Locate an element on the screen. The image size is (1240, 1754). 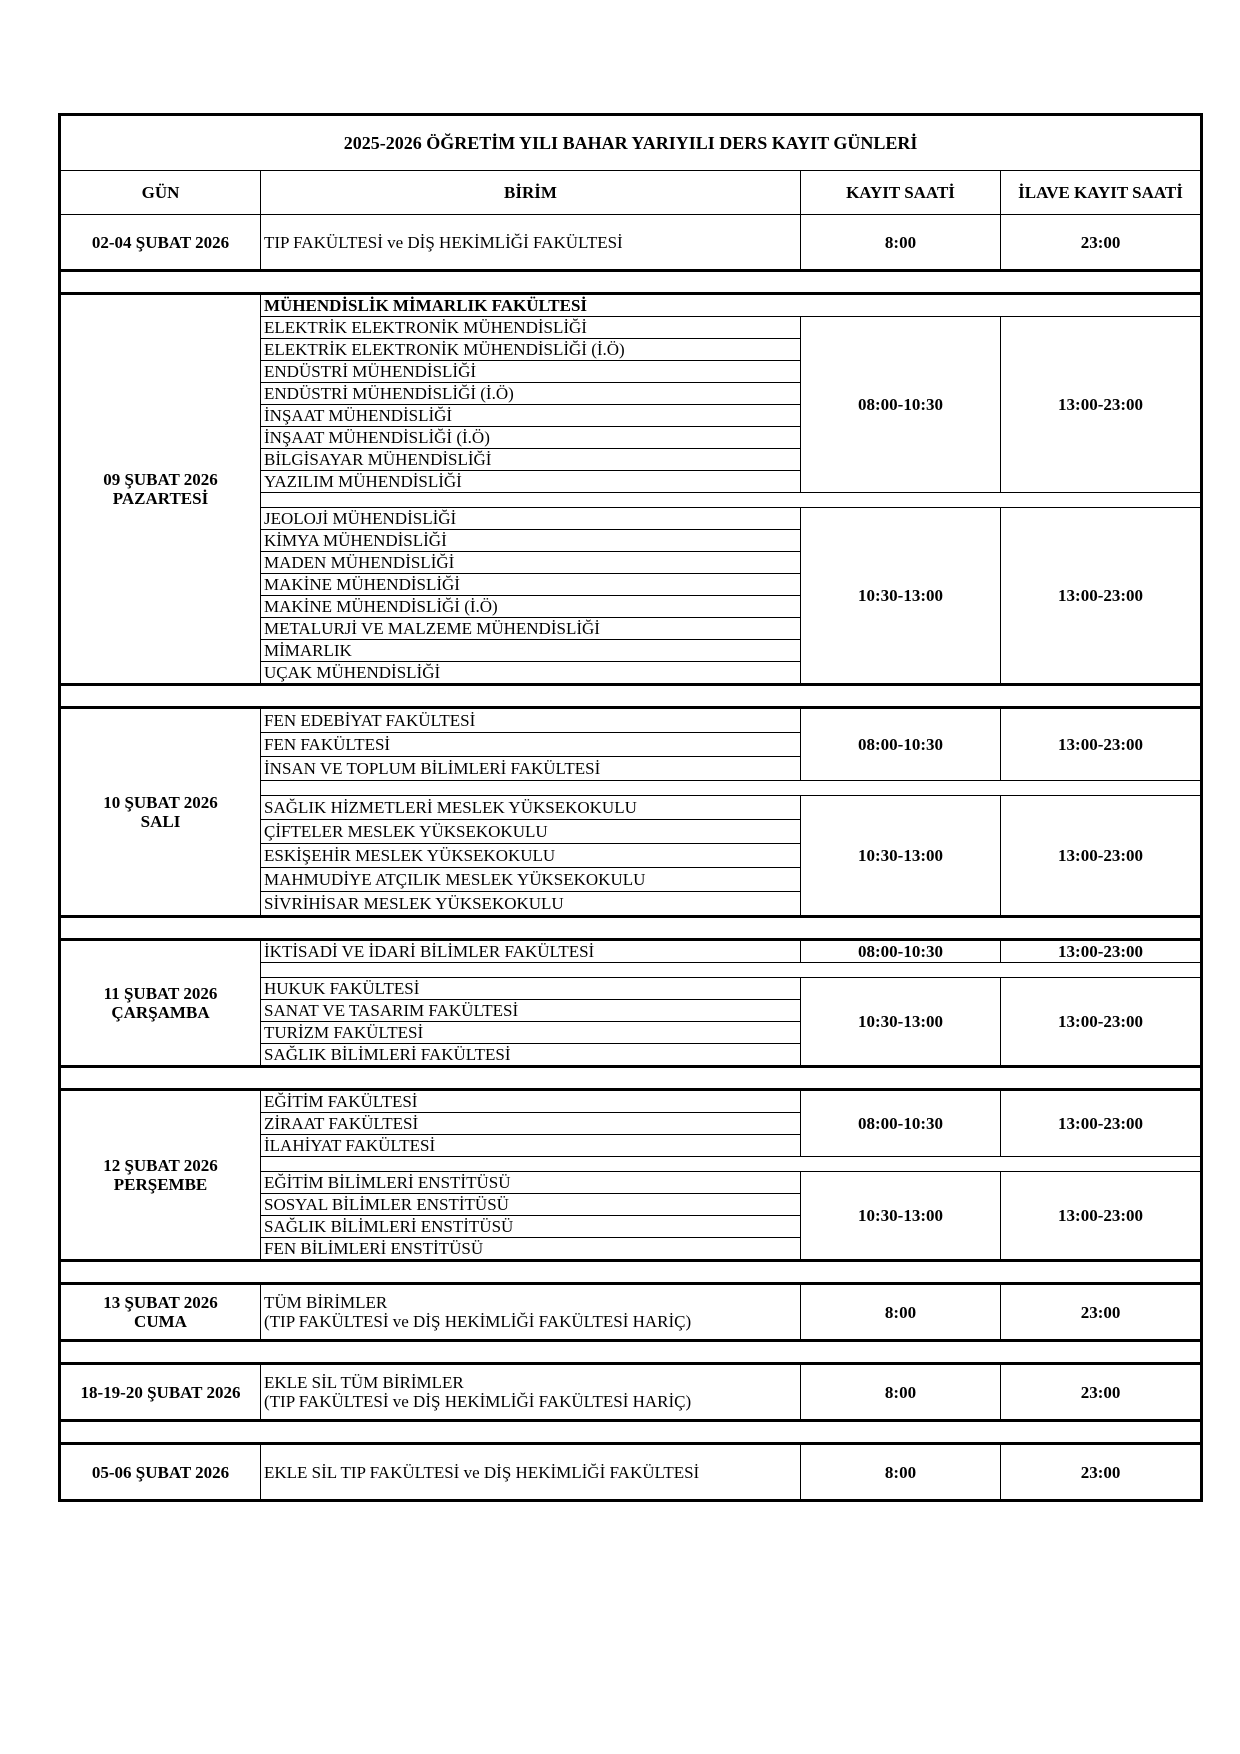
table-row: ÇİFTELER MESLEK YÜKSEKOKULU is located at coordinates (631, 831).